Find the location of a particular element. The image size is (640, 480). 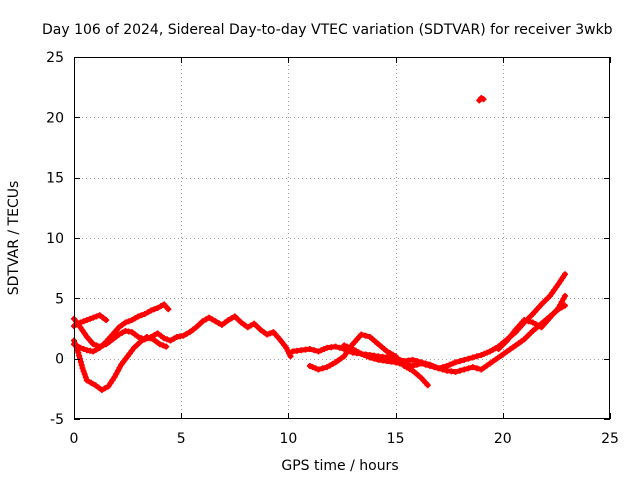

x-axis-label: GPS time / hours is located at coordinates (339, 466).